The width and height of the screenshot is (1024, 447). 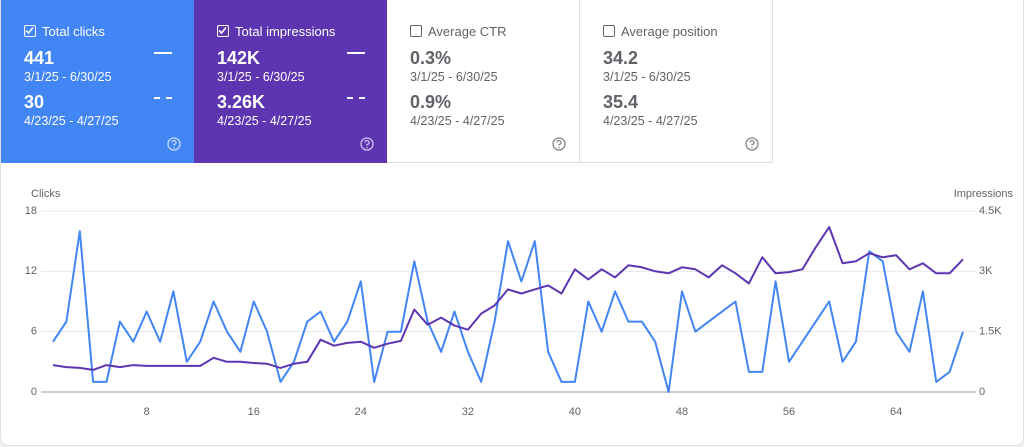 What do you see at coordinates (575, 412) in the screenshot?
I see `x-tick-label: 40` at bounding box center [575, 412].